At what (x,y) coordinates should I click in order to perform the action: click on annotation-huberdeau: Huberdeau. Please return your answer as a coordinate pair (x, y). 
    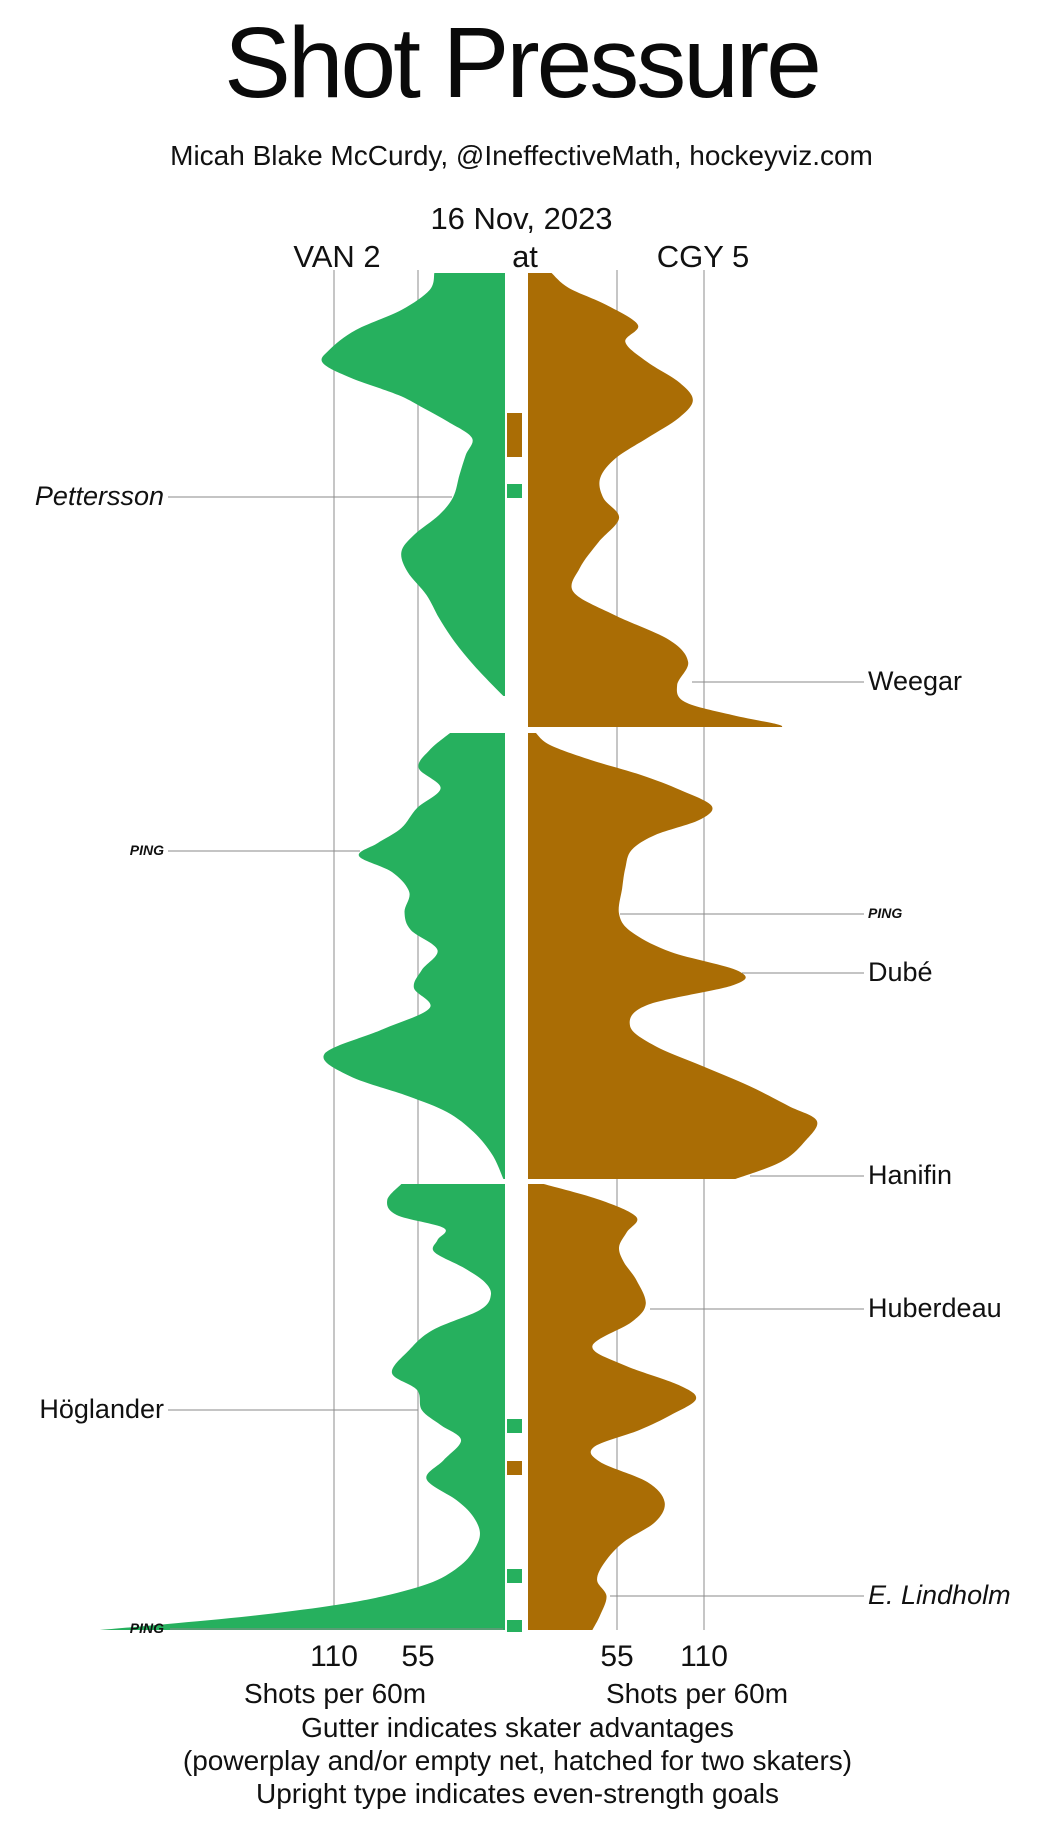
    Looking at the image, I should click on (935, 1308).